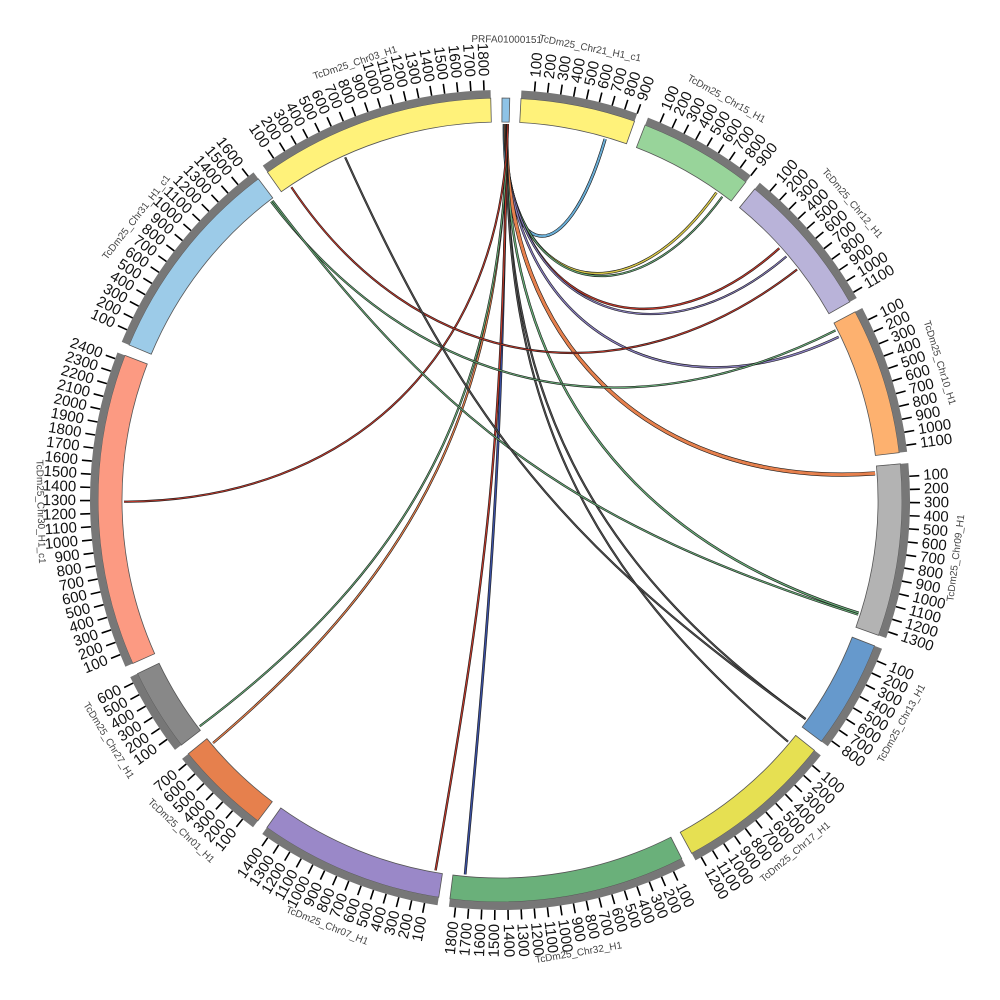  Describe the element at coordinates (471, 497) in the screenshot. I see `link-PRFA01000151-TcDm25_Chr07_H1` at that location.